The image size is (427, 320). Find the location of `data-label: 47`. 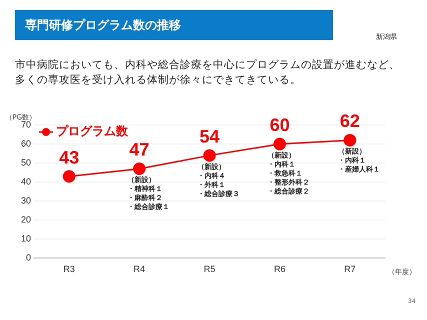

data-label: 47 is located at coordinates (139, 150).